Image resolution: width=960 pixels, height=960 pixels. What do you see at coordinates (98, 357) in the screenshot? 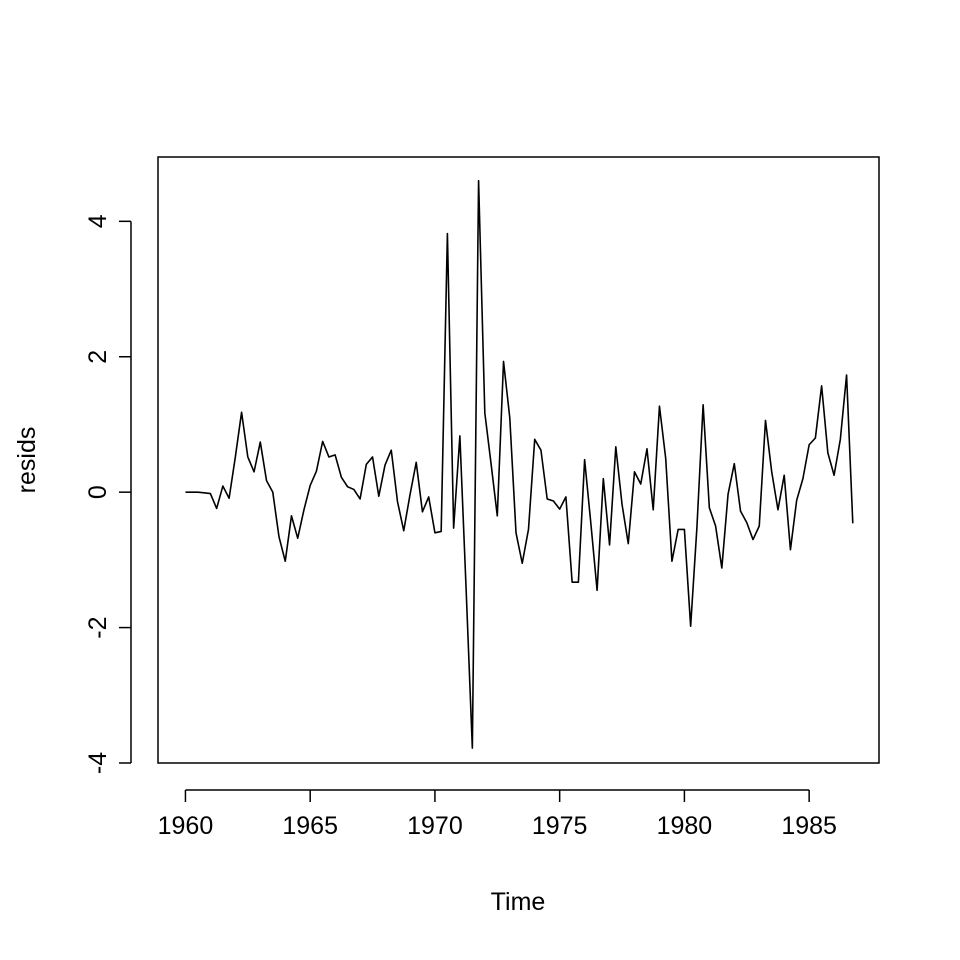
I see `y-tick-label: 2` at bounding box center [98, 357].